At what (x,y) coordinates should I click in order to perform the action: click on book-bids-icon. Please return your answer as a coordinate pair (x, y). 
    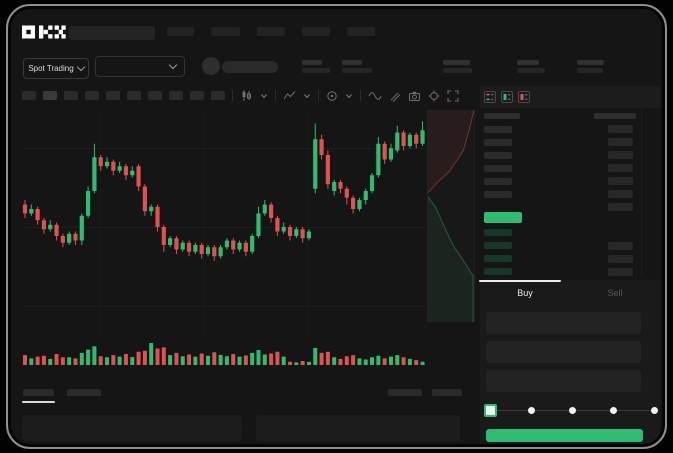
    Looking at the image, I should click on (507, 97).